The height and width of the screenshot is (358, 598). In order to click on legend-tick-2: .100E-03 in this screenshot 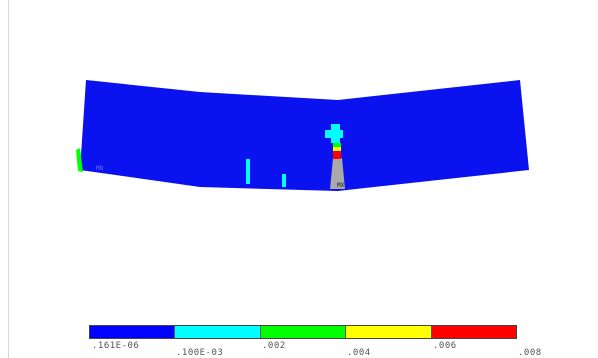, I will do `click(200, 353)`.